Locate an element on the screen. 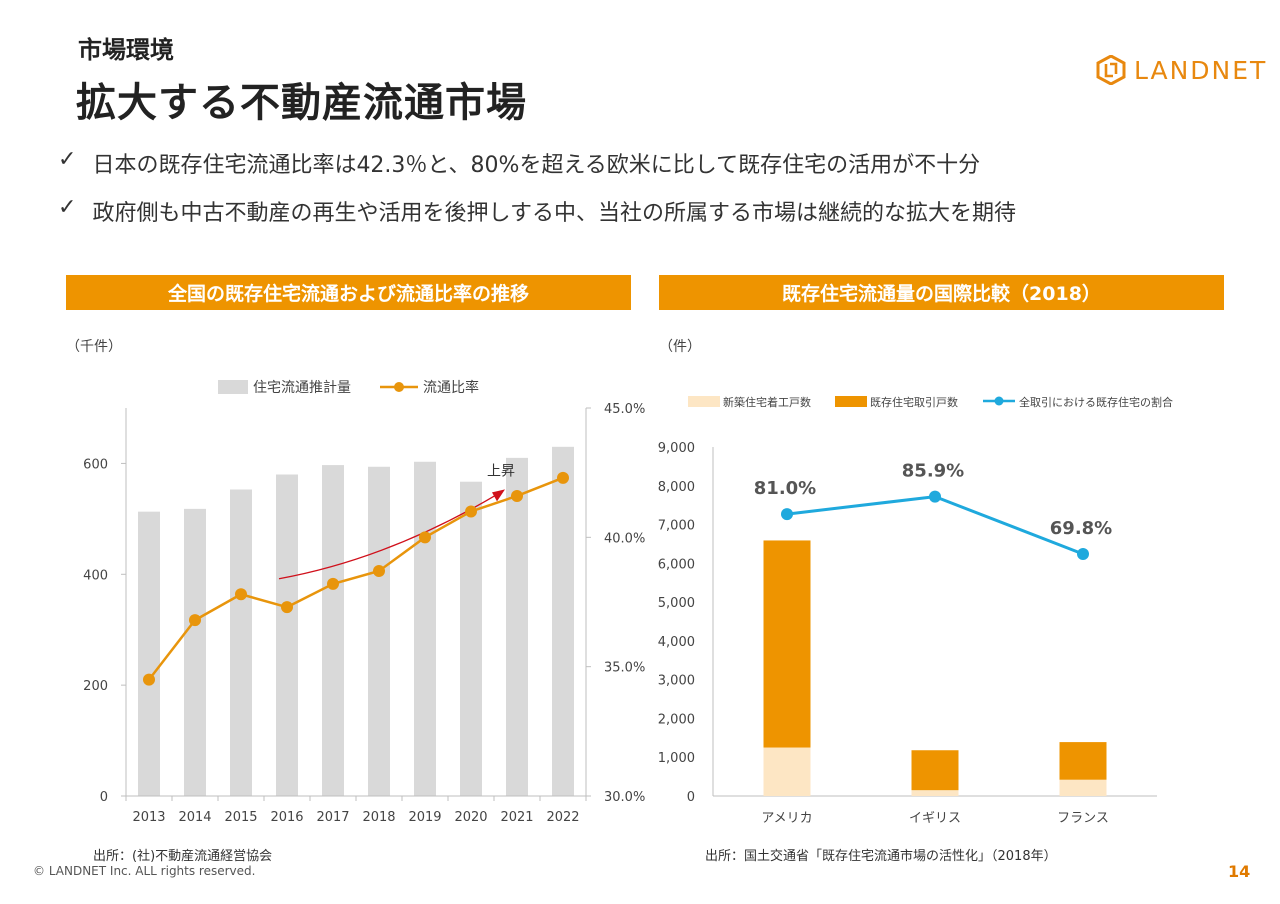 The height and width of the screenshot is (904, 1280). page-number: 14 is located at coordinates (1239, 871).